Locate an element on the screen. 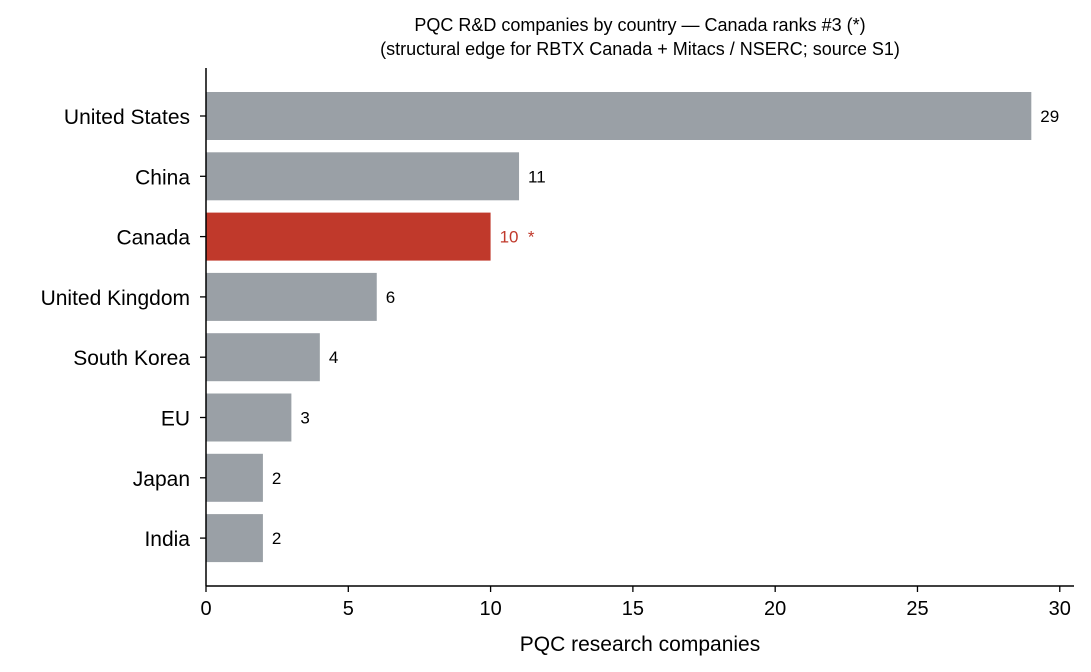  data-label-canada: 10 * is located at coordinates (517, 237).